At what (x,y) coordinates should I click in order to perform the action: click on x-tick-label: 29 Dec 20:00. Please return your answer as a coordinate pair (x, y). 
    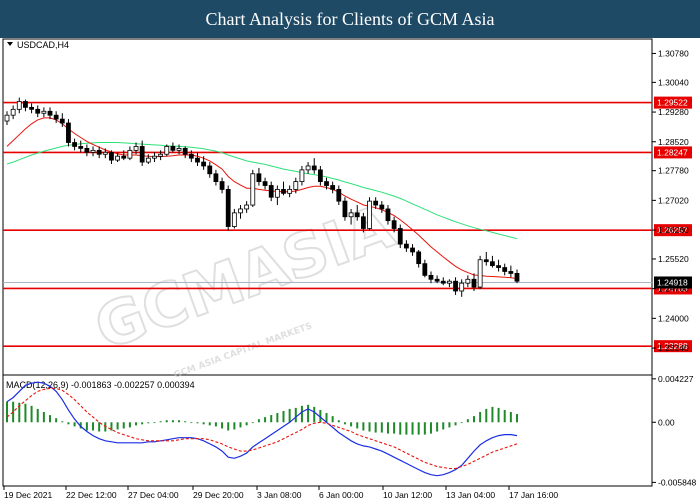
    Looking at the image, I should click on (218, 495).